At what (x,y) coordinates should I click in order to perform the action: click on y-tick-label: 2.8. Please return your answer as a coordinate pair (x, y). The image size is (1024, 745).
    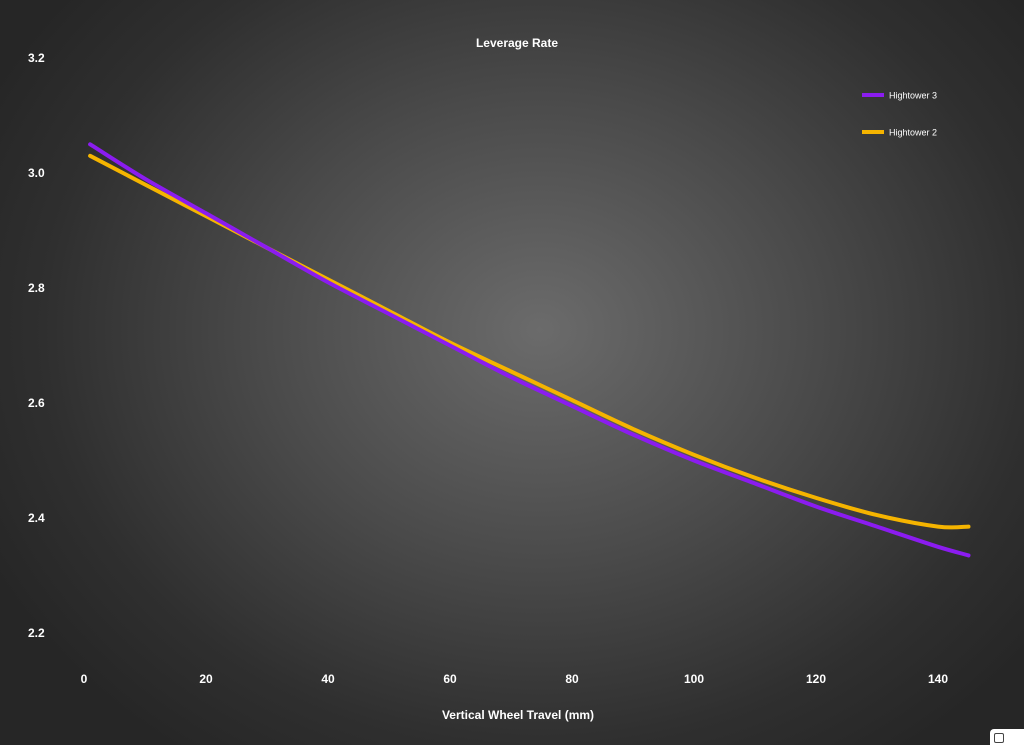
    Looking at the image, I should click on (36, 288).